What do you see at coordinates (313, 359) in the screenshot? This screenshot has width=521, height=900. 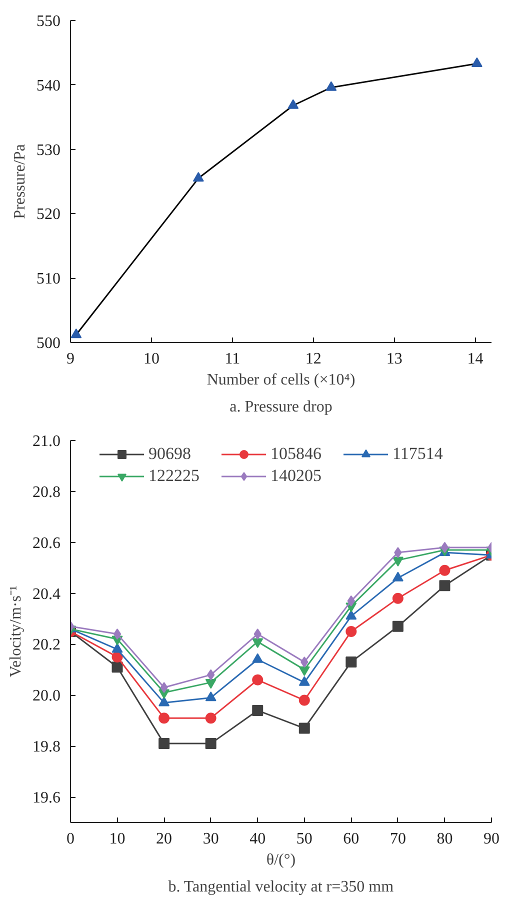 I see `x-tick-label: 12` at bounding box center [313, 359].